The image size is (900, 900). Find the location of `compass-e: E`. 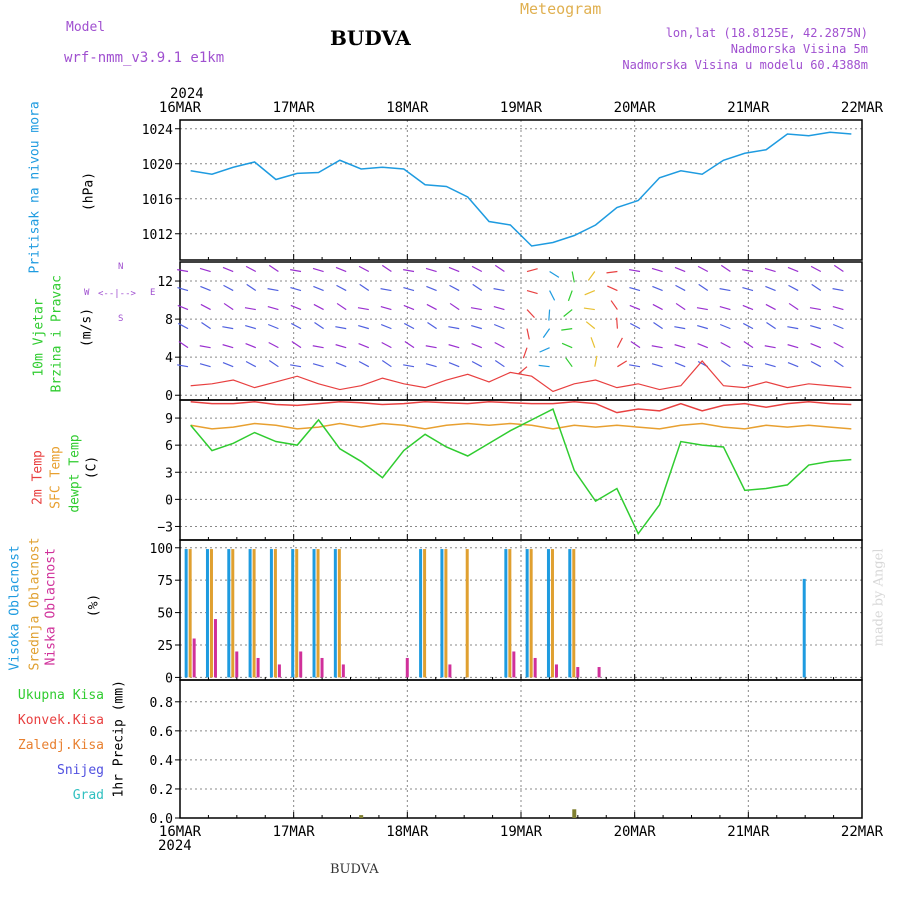

compass-e: E is located at coordinates (153, 293).